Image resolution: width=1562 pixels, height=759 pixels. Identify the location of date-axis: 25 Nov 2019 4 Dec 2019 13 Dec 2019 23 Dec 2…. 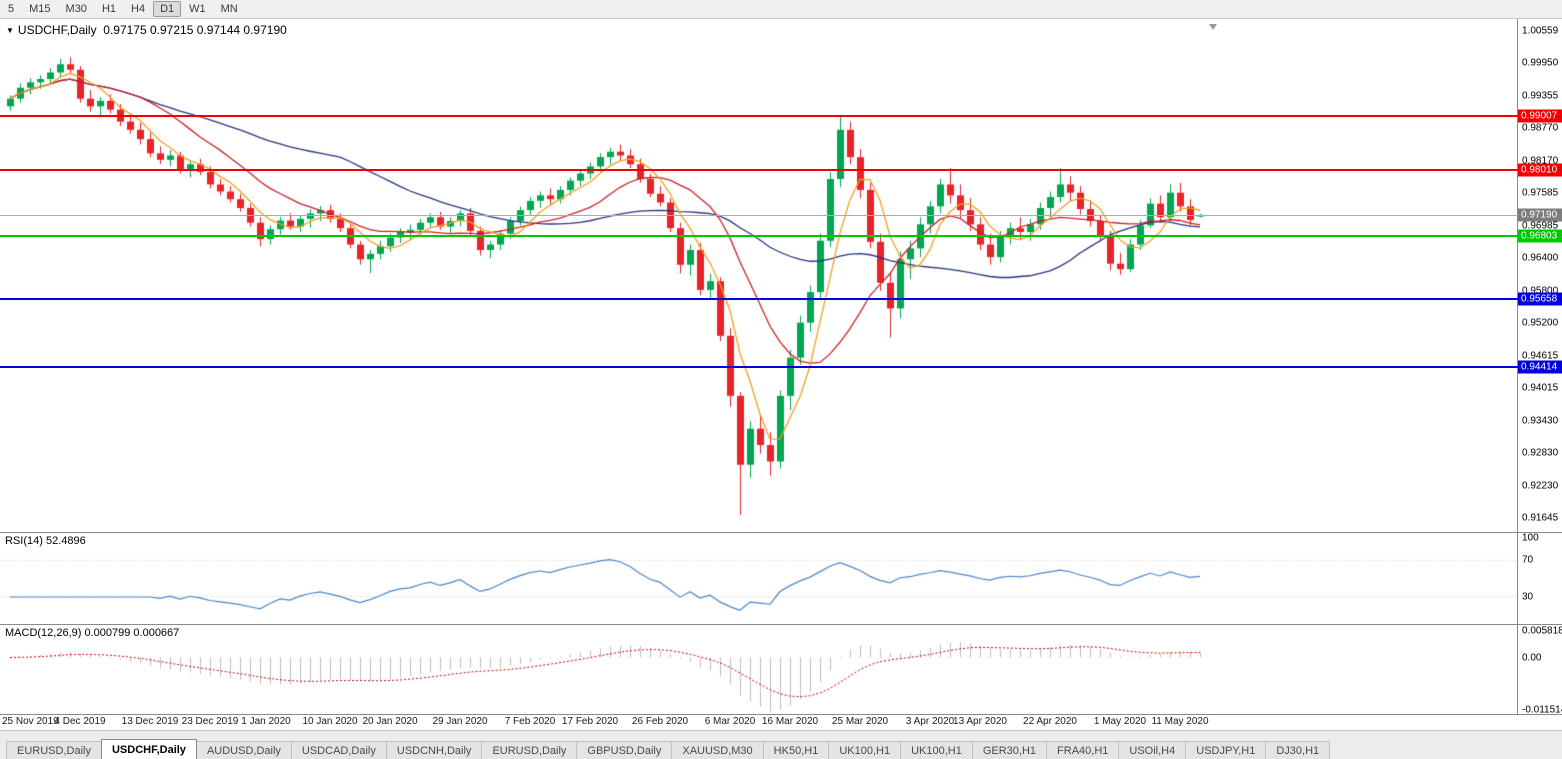
(781, 722).